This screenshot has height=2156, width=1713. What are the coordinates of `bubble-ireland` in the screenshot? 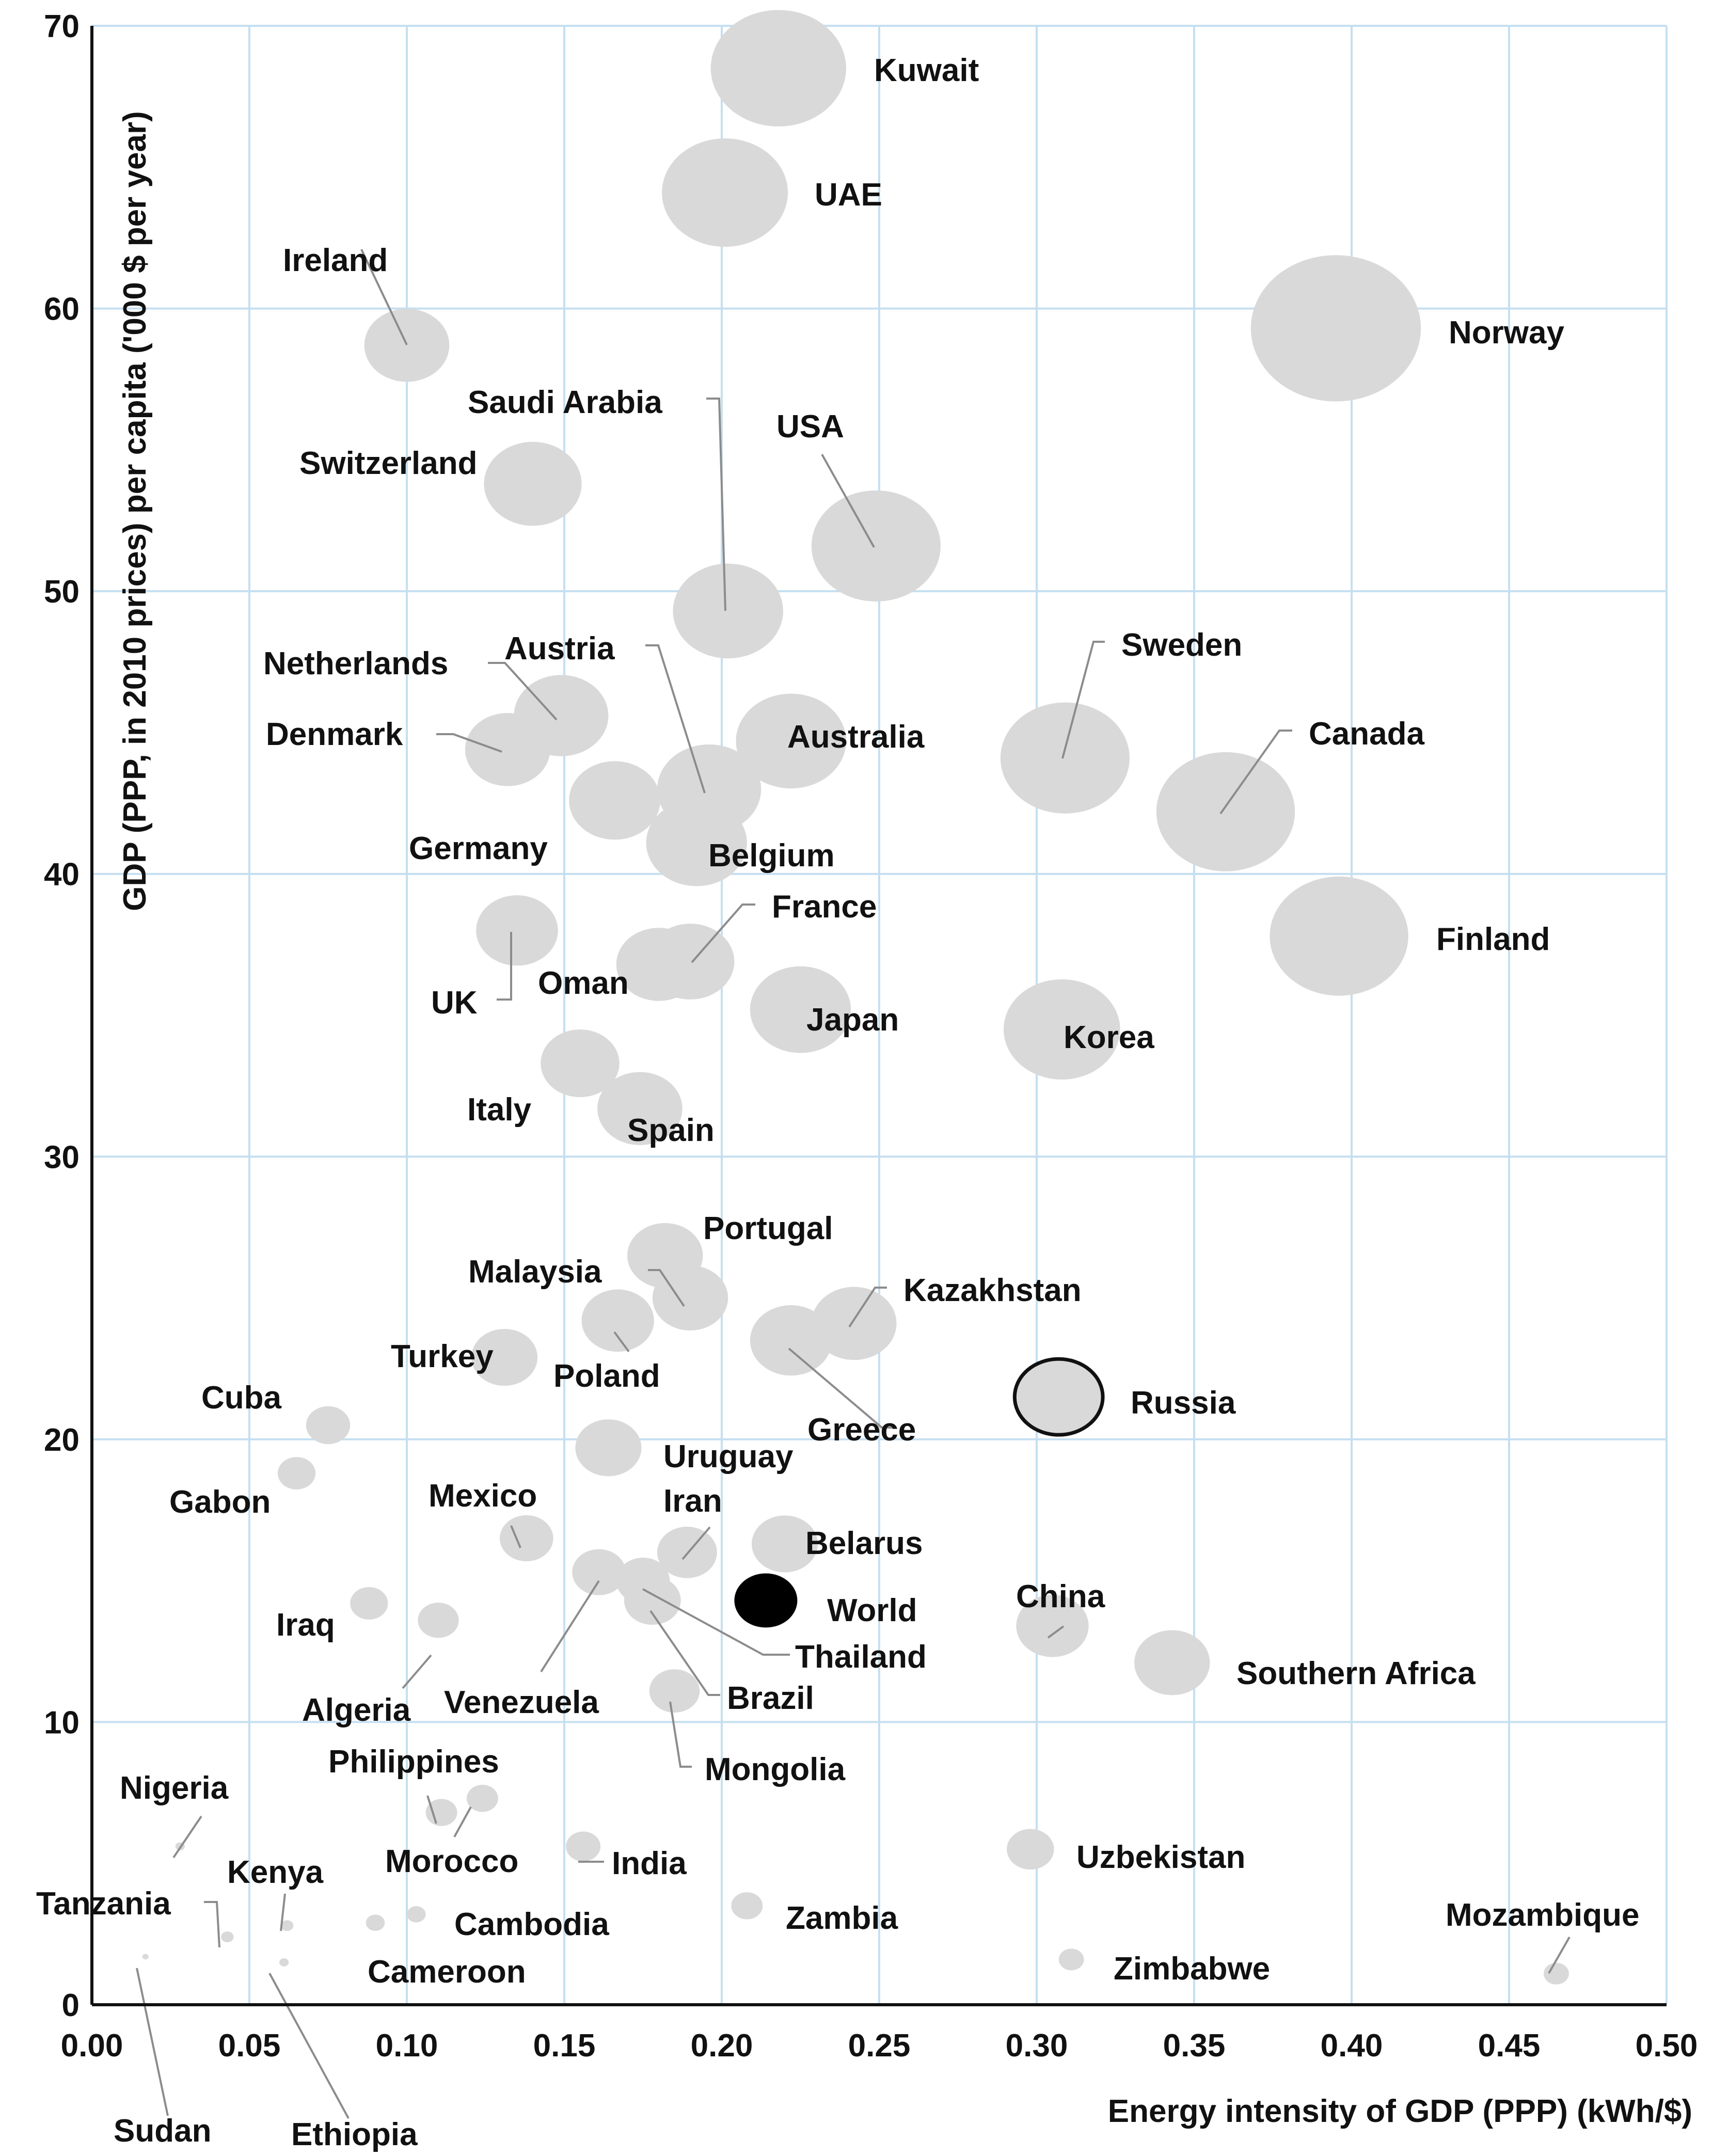 It's located at (407, 345).